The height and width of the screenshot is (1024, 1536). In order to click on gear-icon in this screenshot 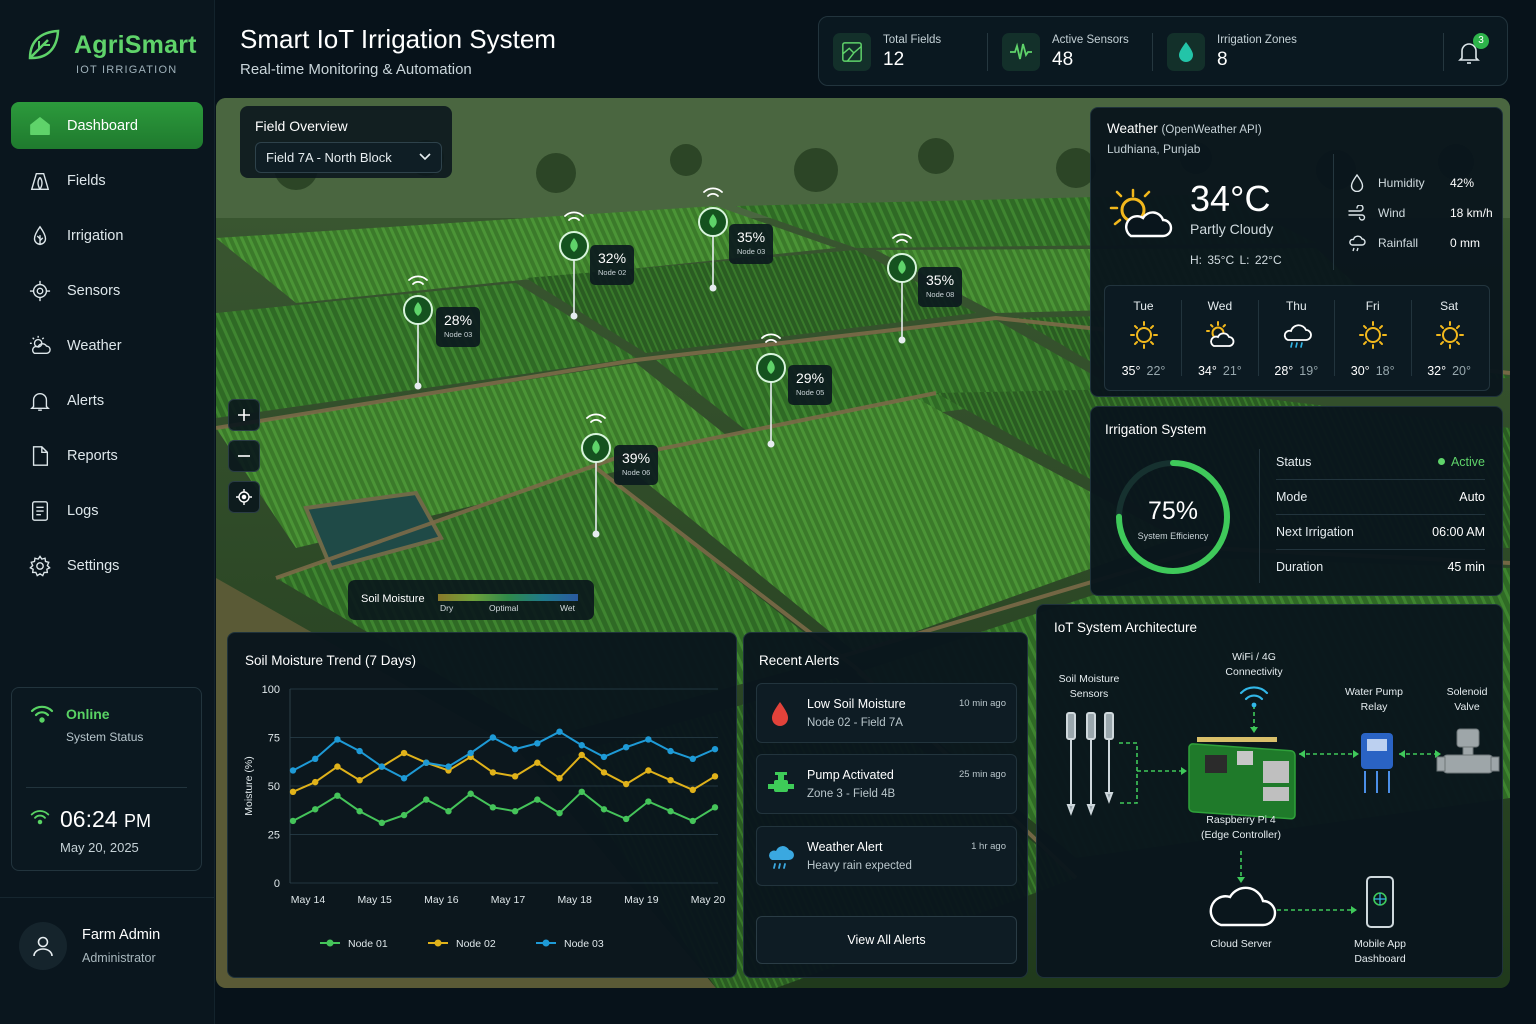, I will do `click(40, 565)`.